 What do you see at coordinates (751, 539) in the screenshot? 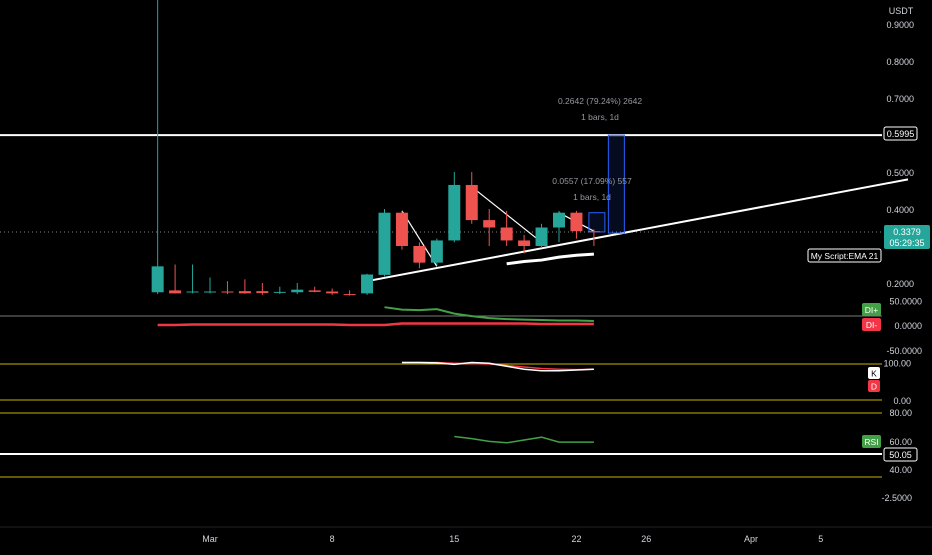
I see `time-tick-label: Apr` at bounding box center [751, 539].